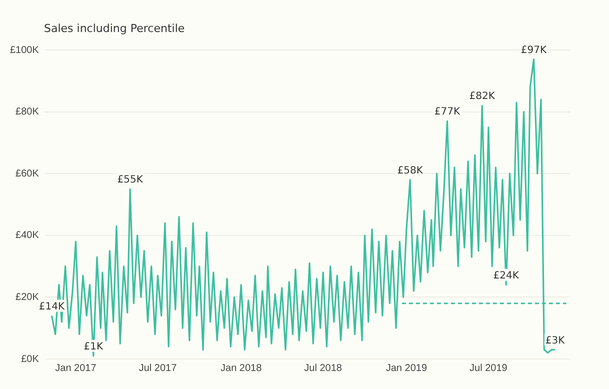 This screenshot has height=389, width=609. I want to click on data-label: £1K, so click(94, 347).